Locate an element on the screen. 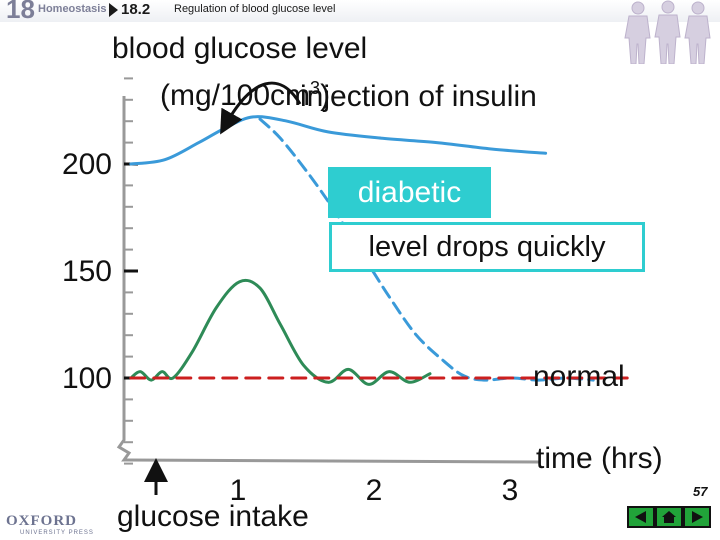 The image size is (720, 540). y-axis-unit-text: (mg/100cm is located at coordinates (235, 95).